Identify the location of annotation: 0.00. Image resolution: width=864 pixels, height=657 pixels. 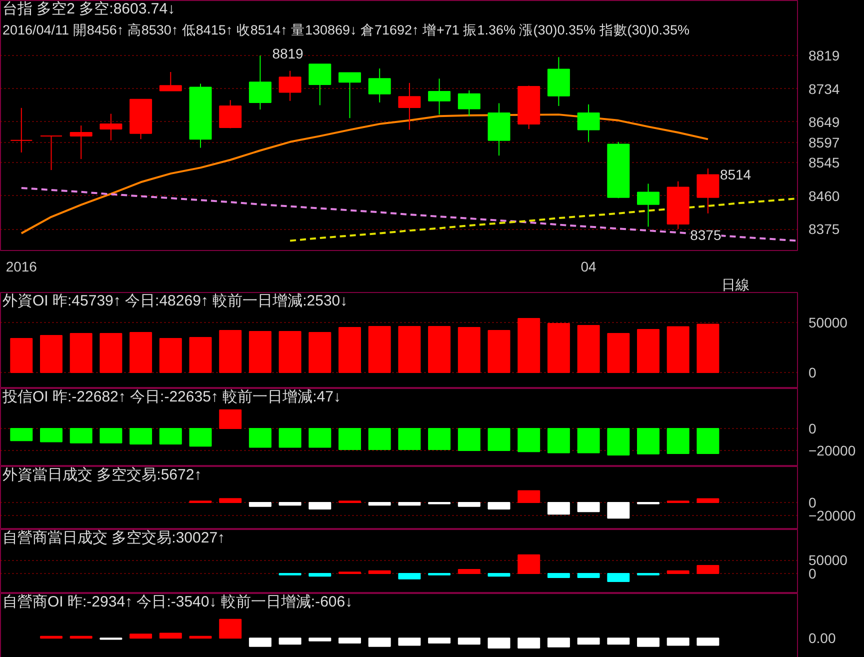
(822, 638).